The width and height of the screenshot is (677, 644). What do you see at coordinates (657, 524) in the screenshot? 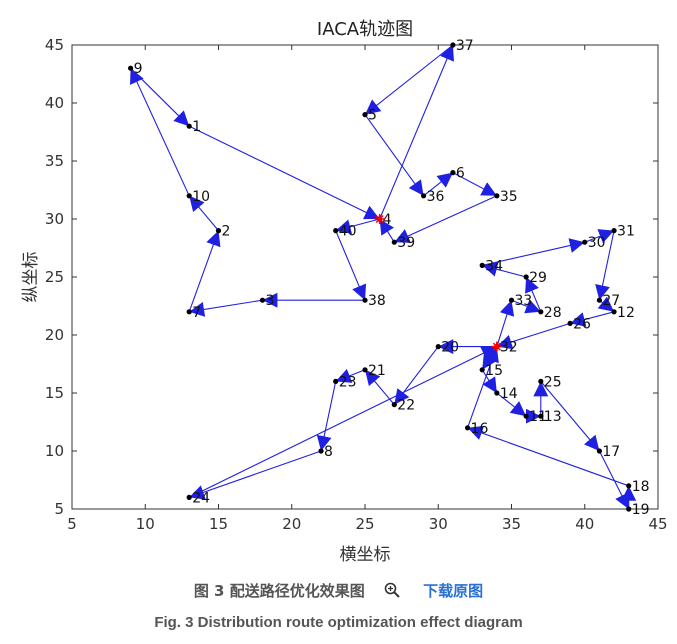
I see `x-tick-label: 45` at bounding box center [657, 524].